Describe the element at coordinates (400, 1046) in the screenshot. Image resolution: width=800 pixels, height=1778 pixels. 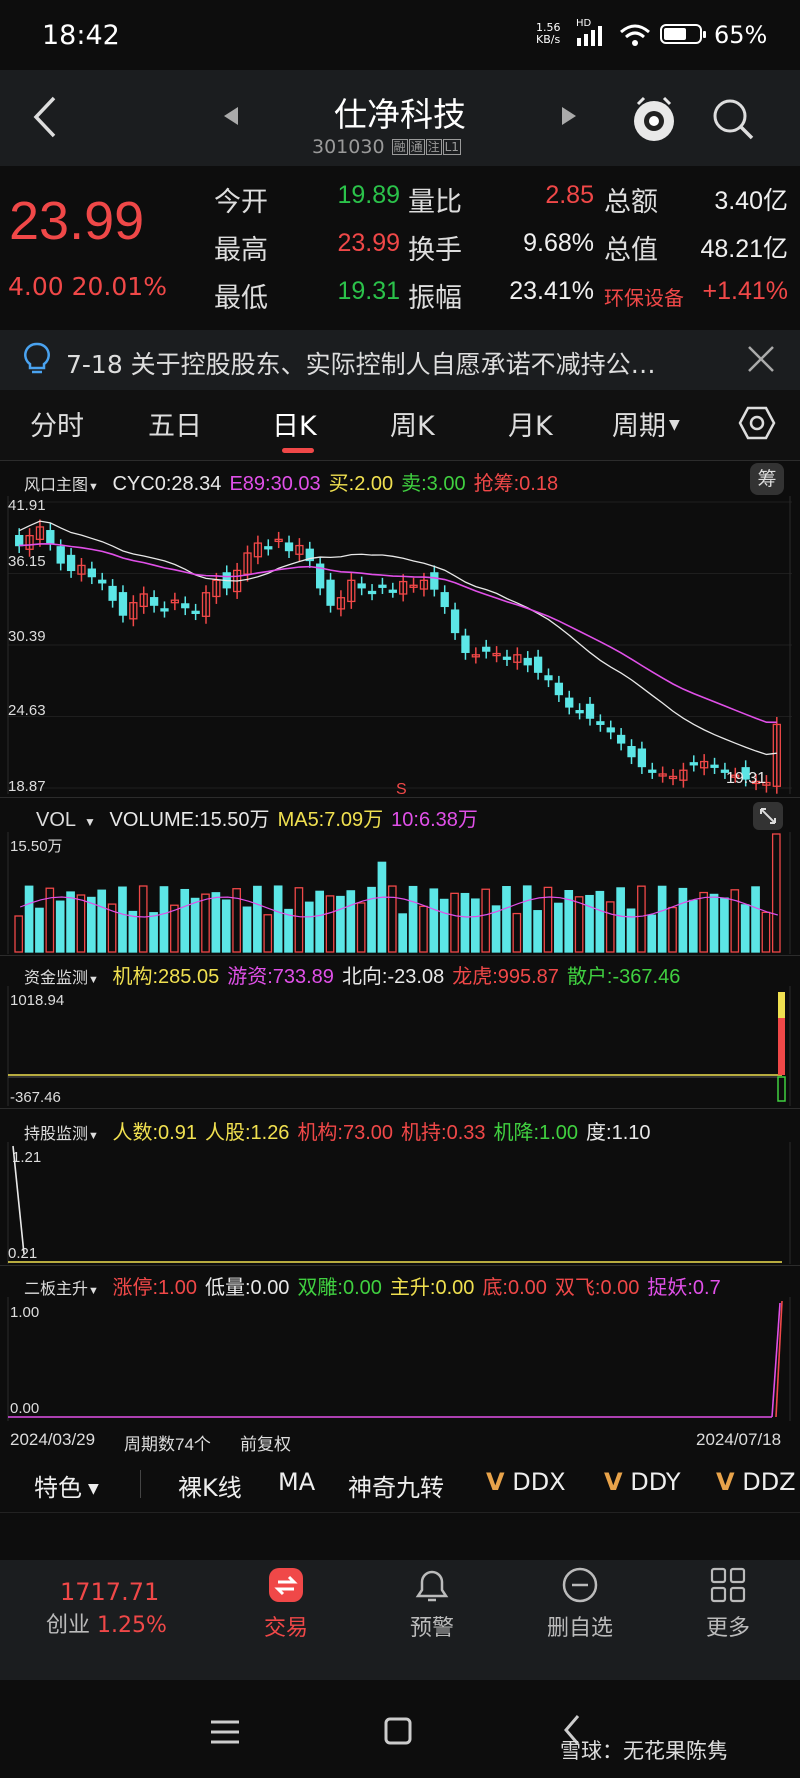
I see `fund-monitor-chart: 1018.94 -367.46` at that location.